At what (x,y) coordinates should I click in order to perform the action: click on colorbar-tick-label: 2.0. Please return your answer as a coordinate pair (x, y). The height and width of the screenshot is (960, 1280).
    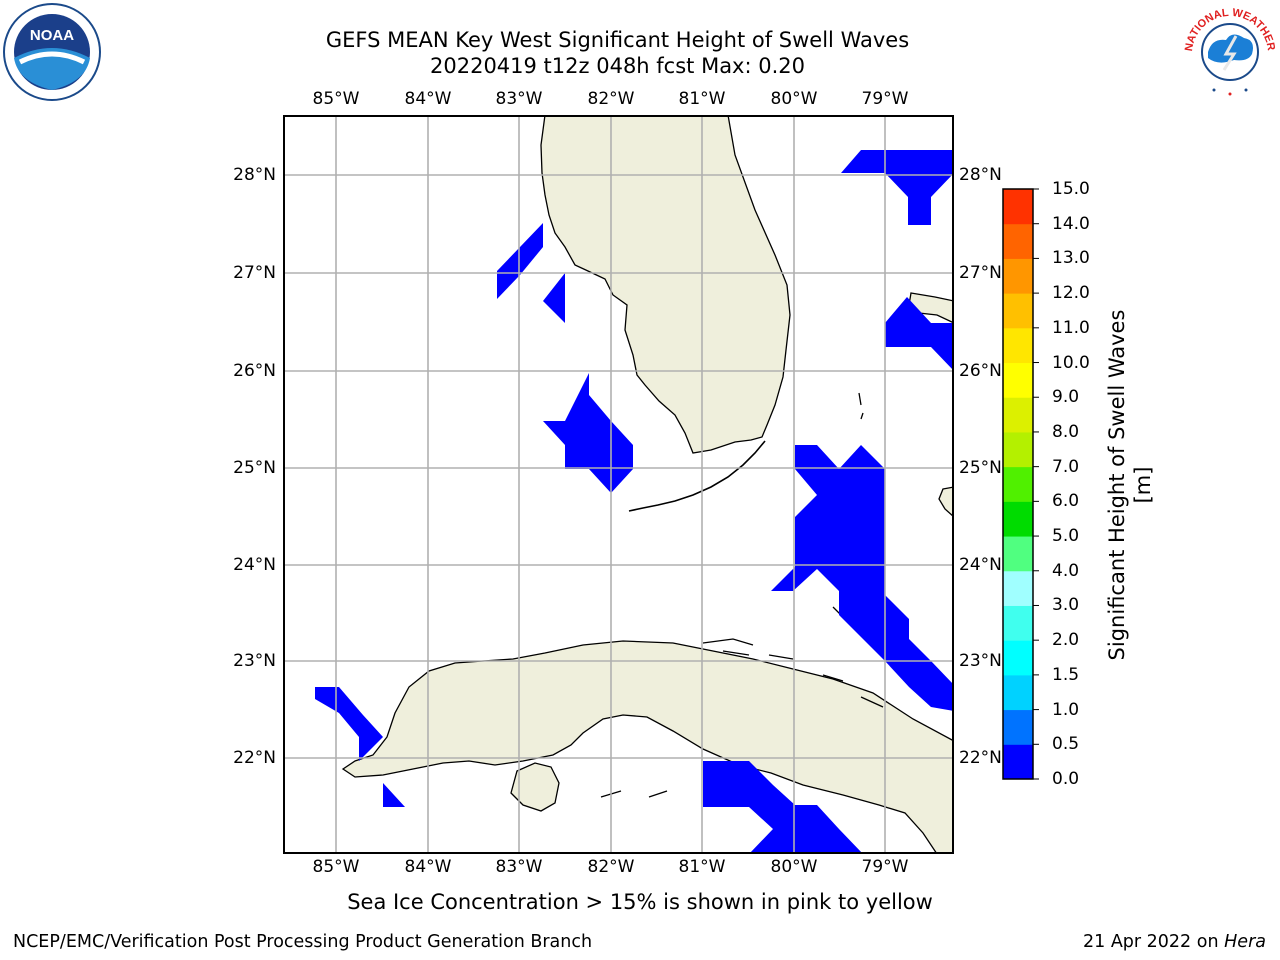
    Looking at the image, I should click on (1066, 640).